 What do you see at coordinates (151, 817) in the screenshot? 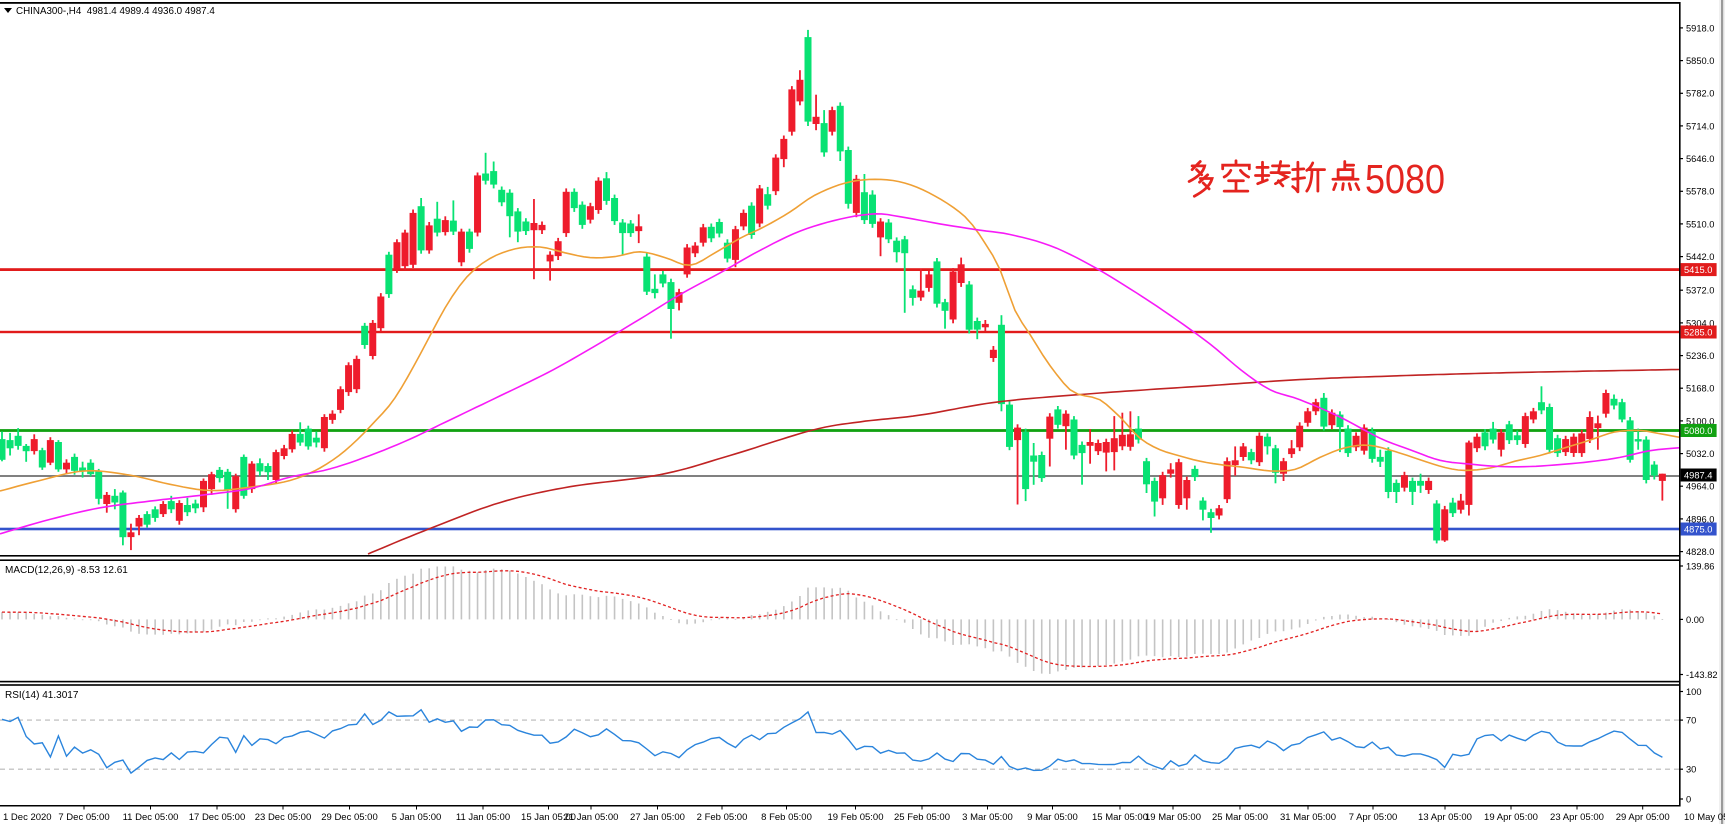
I see `svg-text: 11 Dec 05:00` at bounding box center [151, 817].